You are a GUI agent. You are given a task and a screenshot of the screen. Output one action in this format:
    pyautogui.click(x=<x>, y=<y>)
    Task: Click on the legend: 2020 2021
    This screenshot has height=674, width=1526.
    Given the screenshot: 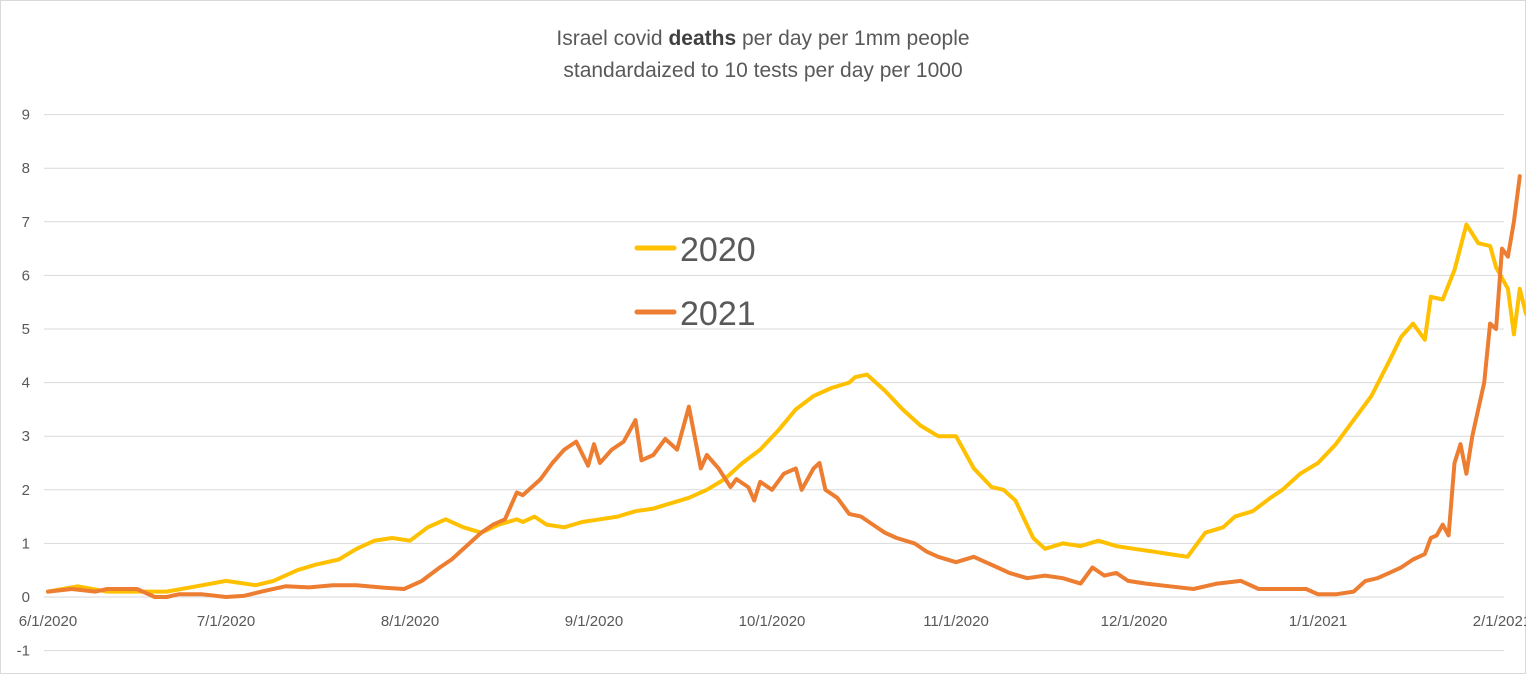 What is the action you would take?
    pyautogui.click(x=695, y=282)
    